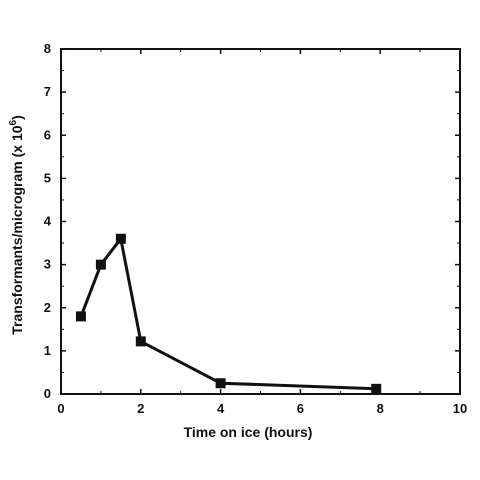 The width and height of the screenshot is (480, 480). Describe the element at coordinates (47, 177) in the screenshot. I see `y-tick-label: 5` at that location.